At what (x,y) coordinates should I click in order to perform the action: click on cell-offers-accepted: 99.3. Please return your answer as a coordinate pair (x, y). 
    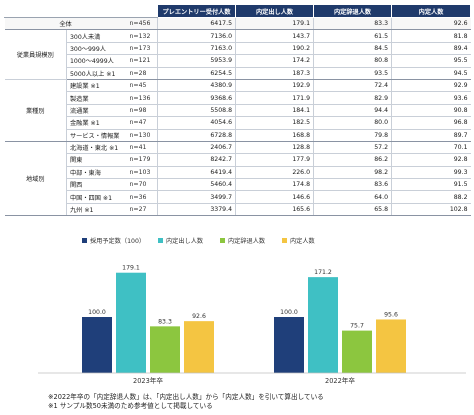
    Looking at the image, I should click on (431, 173).